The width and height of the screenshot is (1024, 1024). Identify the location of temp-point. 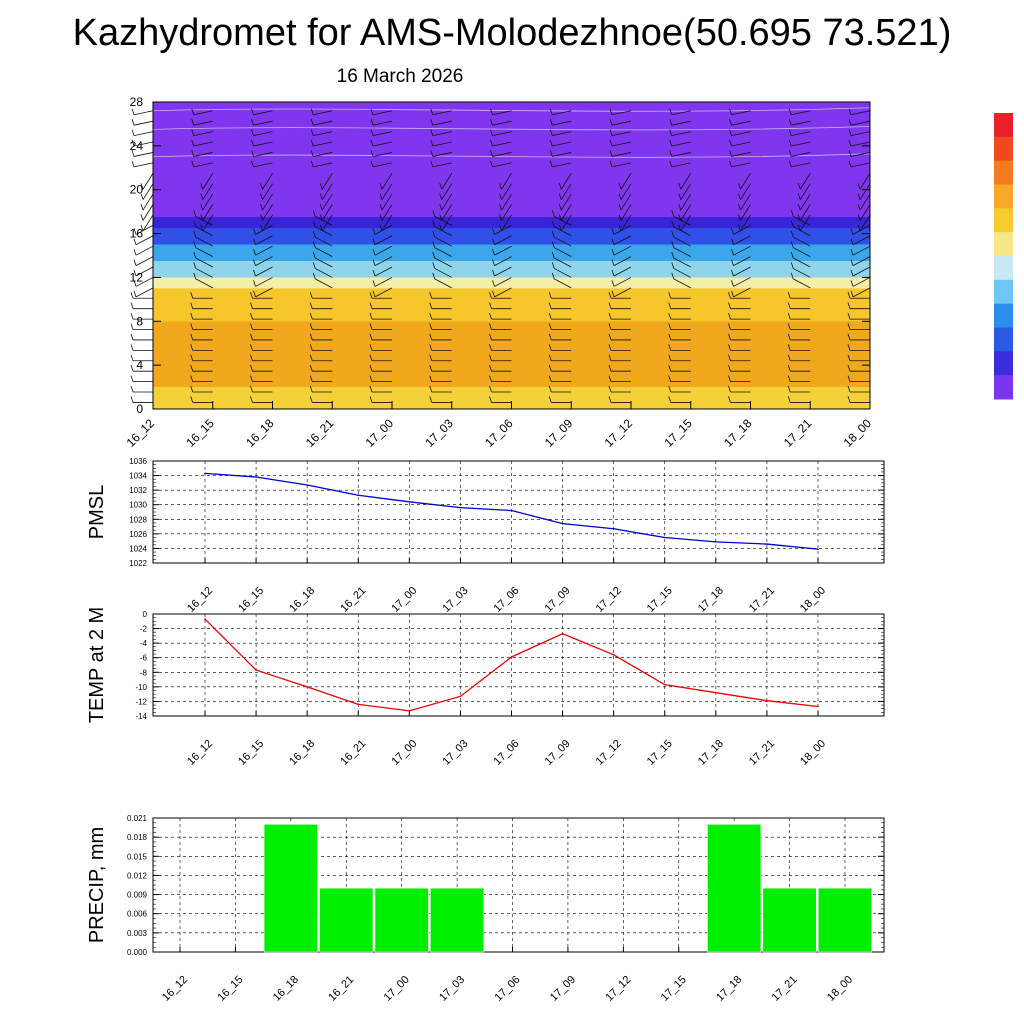
(716, 692).